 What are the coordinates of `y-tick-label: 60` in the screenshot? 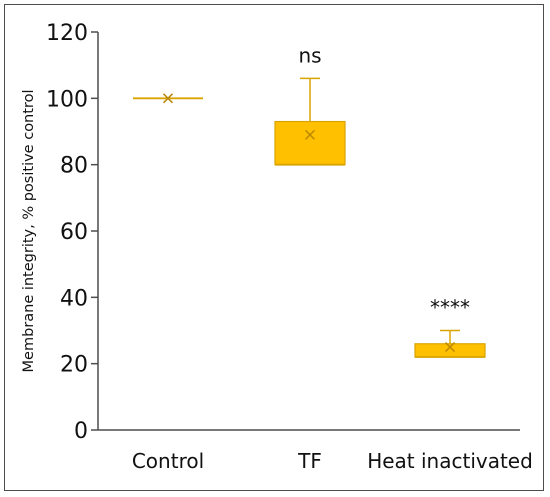 It's located at (74, 232).